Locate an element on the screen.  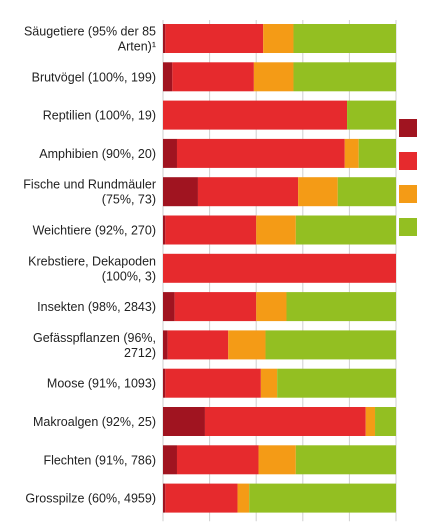
category-label: (75%, 73) is located at coordinates (129, 200).